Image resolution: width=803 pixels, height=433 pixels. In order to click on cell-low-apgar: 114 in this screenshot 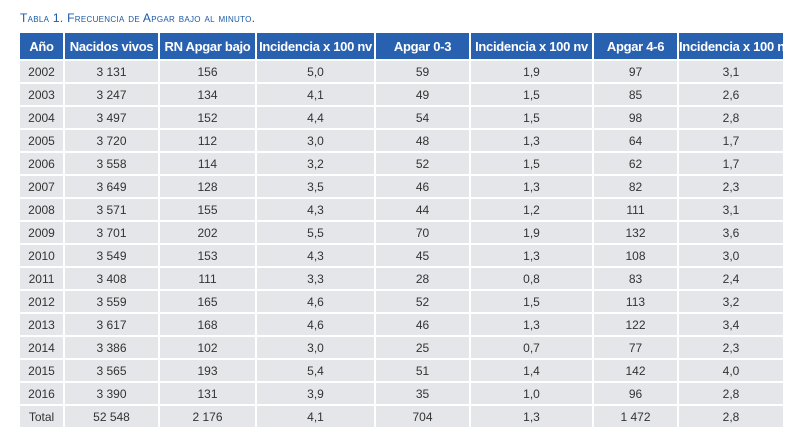, I will do `click(208, 164)`.